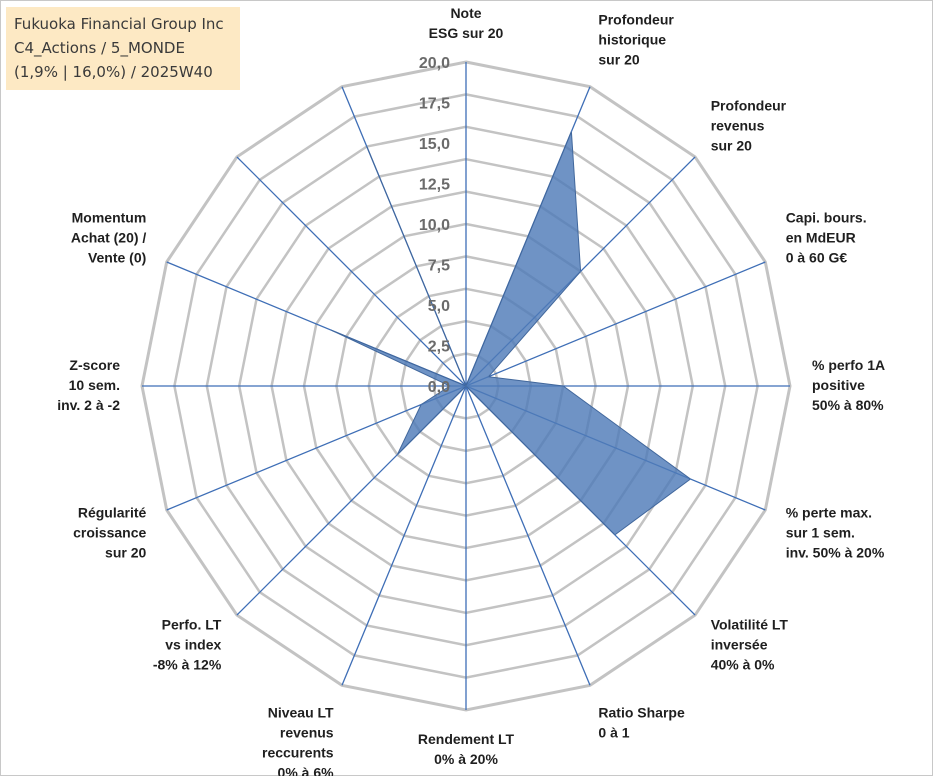 The width and height of the screenshot is (933, 776). What do you see at coordinates (434, 63) in the screenshot?
I see `tick-label: 20,0` at bounding box center [434, 63].